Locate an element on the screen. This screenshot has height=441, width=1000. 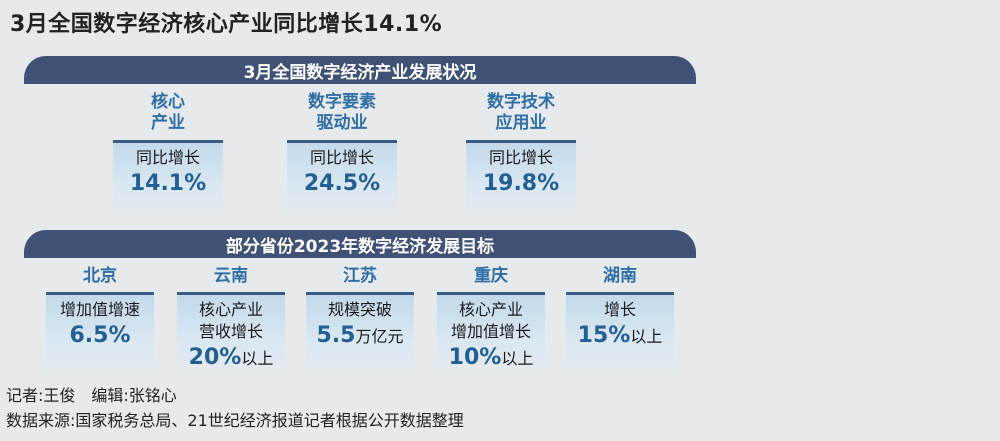
card-data-factor: 数字要素 驱动业 同比增长 24.5% is located at coordinates (342, 154).